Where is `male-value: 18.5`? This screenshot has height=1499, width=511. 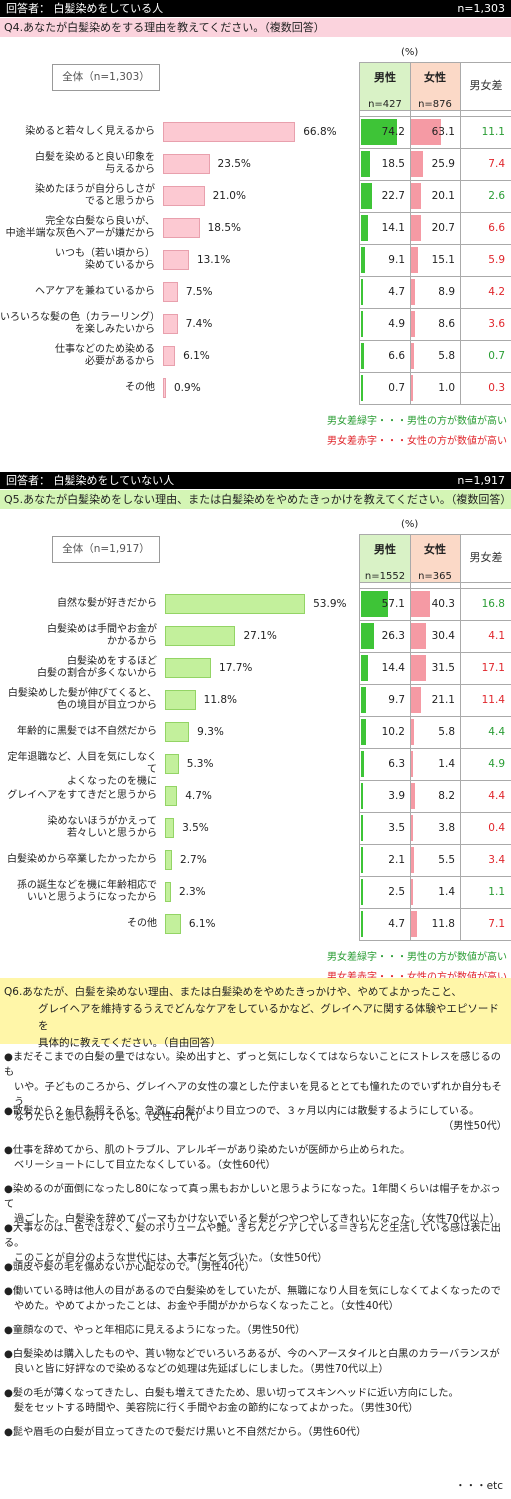 male-value: 18.5 is located at coordinates (393, 164).